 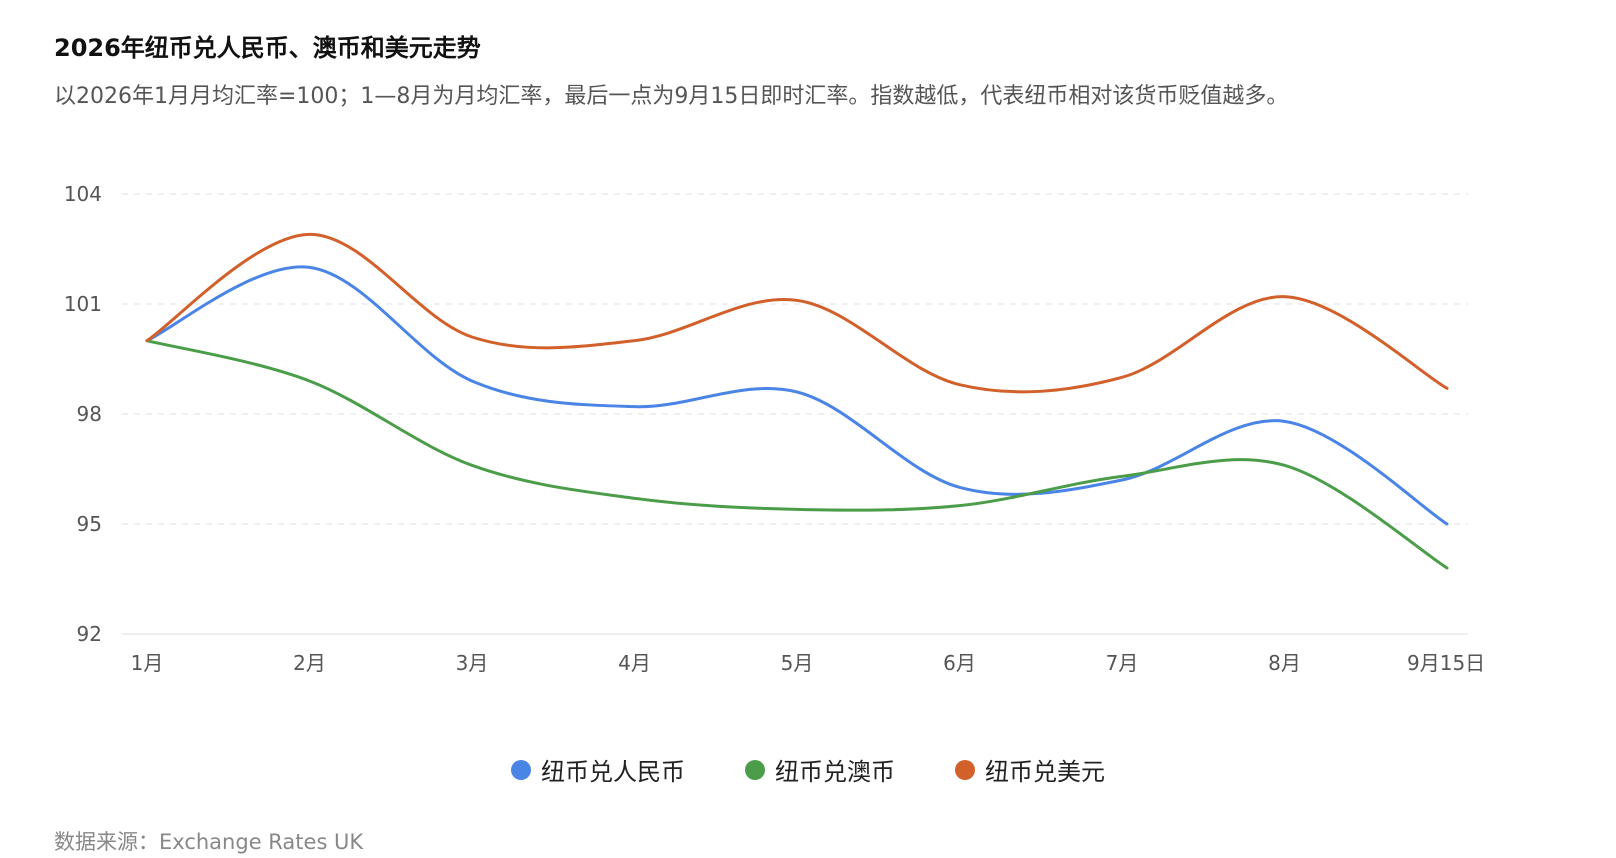 I want to click on x-tick-label: 6月, so click(x=959, y=663).